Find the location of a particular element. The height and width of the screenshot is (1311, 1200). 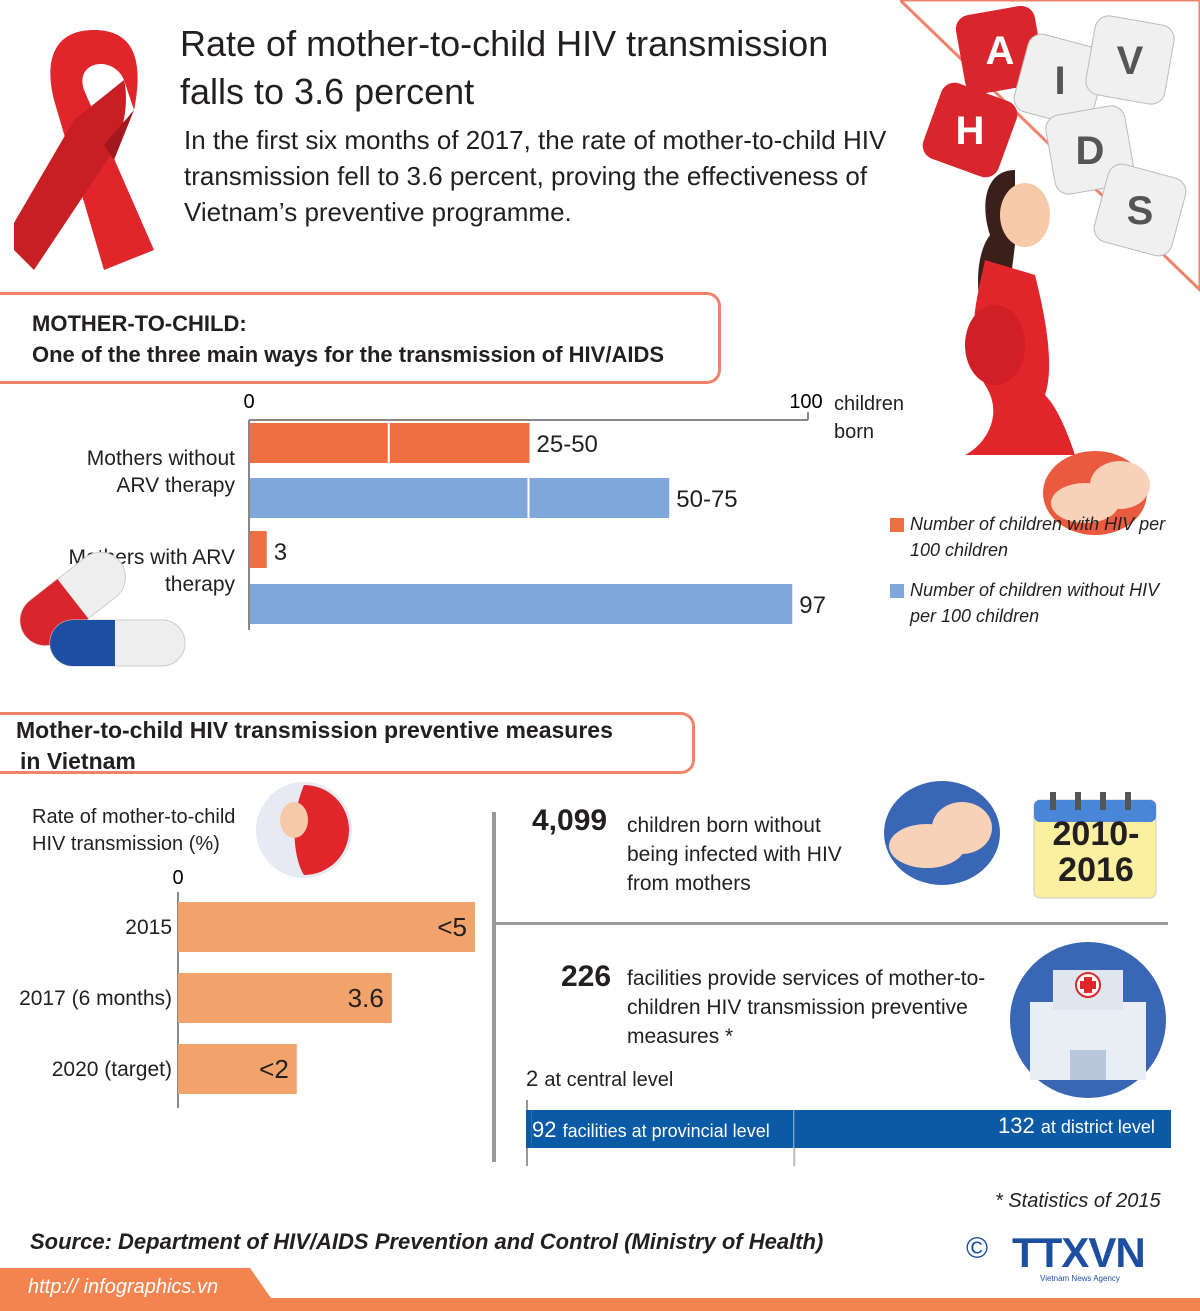

bar-value-label: <2 is located at coordinates (274, 1069).